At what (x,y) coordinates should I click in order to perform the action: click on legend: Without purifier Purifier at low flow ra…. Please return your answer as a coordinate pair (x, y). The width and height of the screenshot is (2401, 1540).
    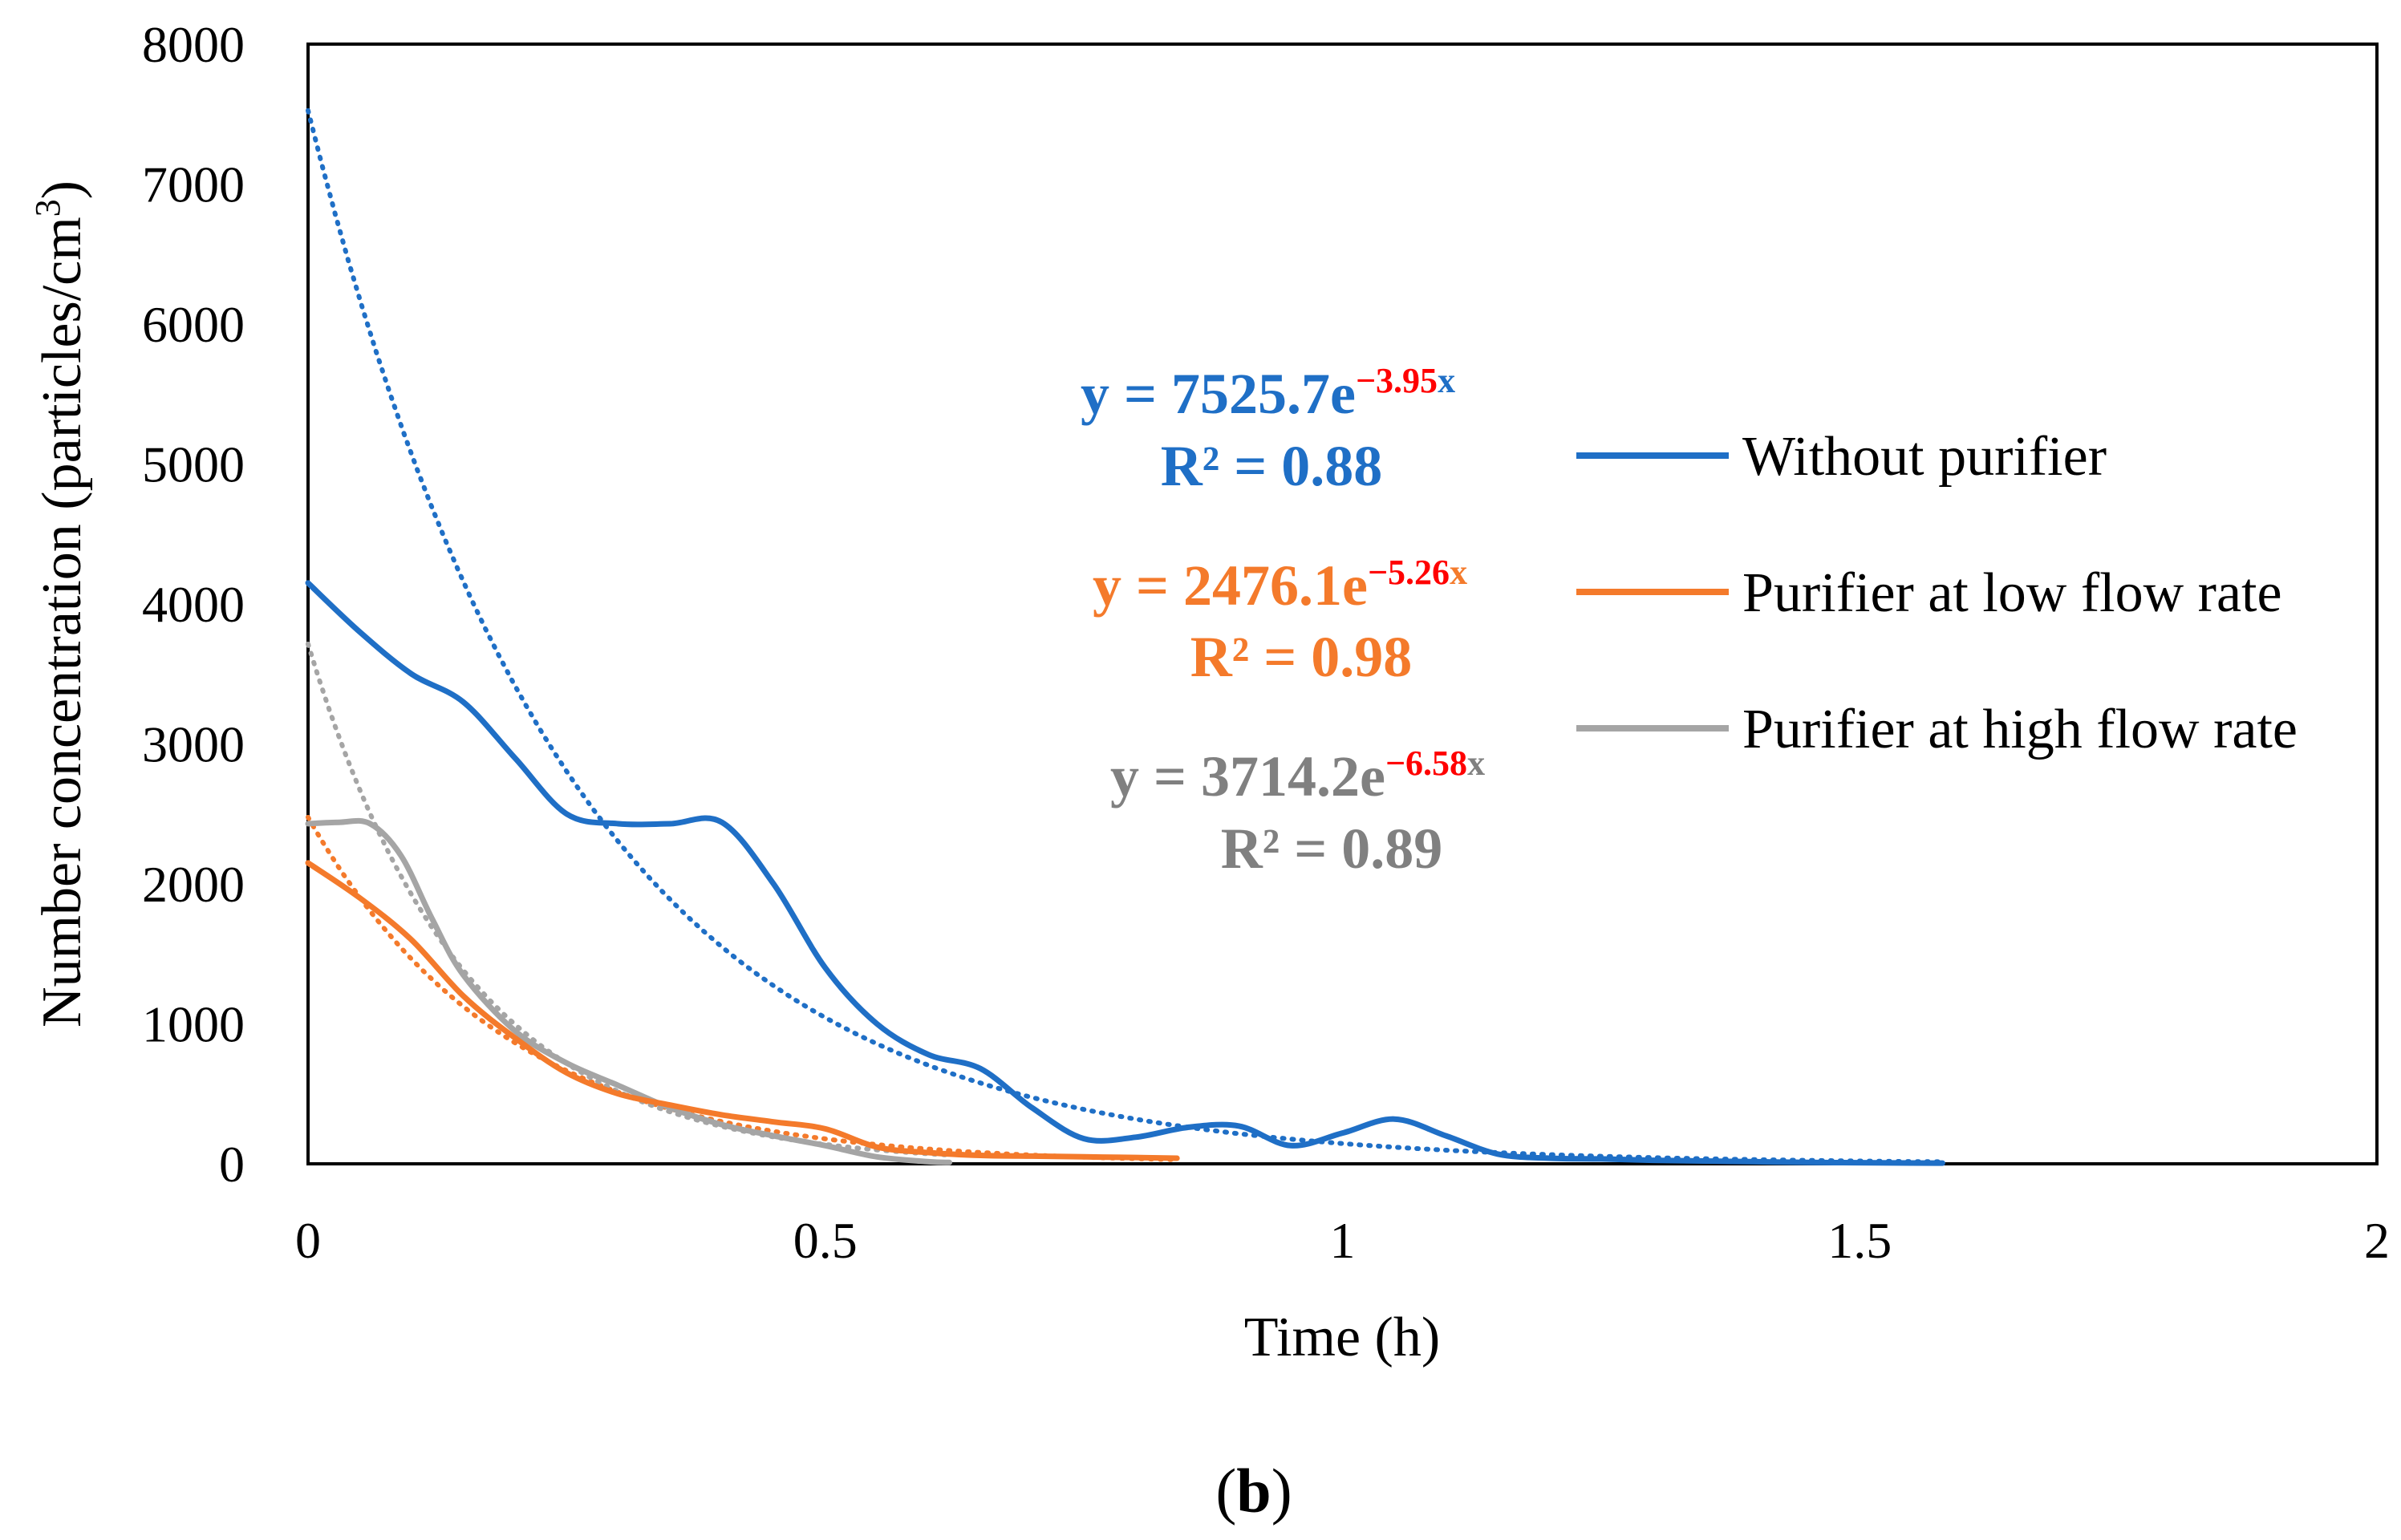
    Looking at the image, I should click on (1937, 593).